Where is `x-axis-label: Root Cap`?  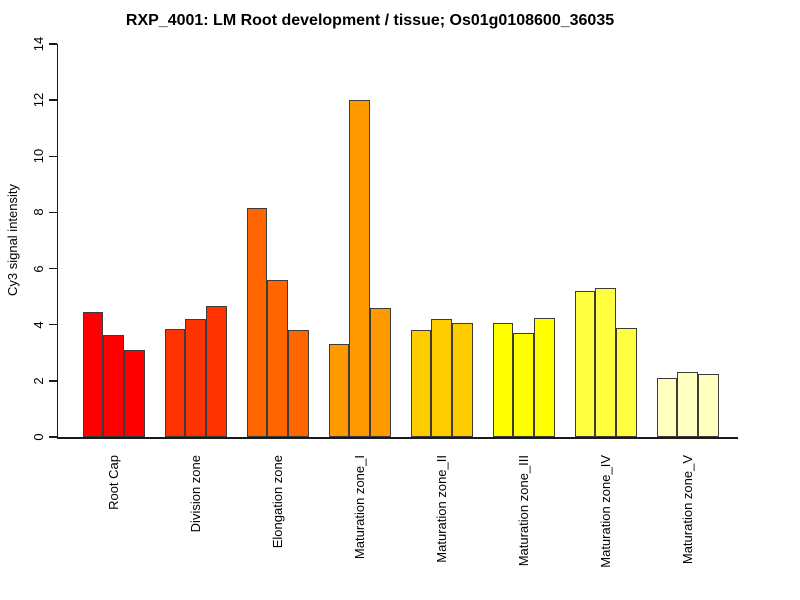
x-axis-label: Root Cap is located at coordinates (113, 482).